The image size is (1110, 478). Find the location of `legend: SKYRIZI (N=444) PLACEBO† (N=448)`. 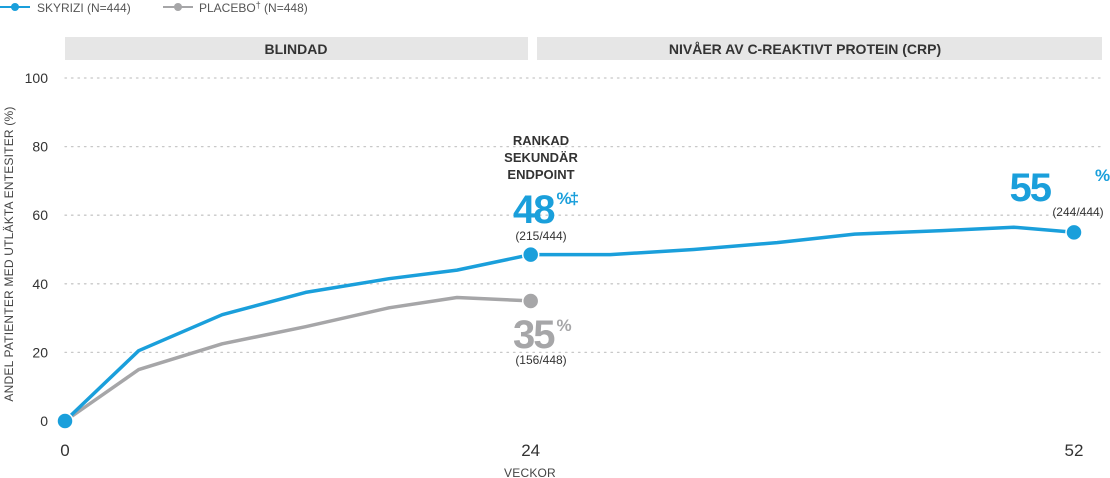

legend: SKYRIZI (N=444) PLACEBO† (N=448) is located at coordinates (154, 7).